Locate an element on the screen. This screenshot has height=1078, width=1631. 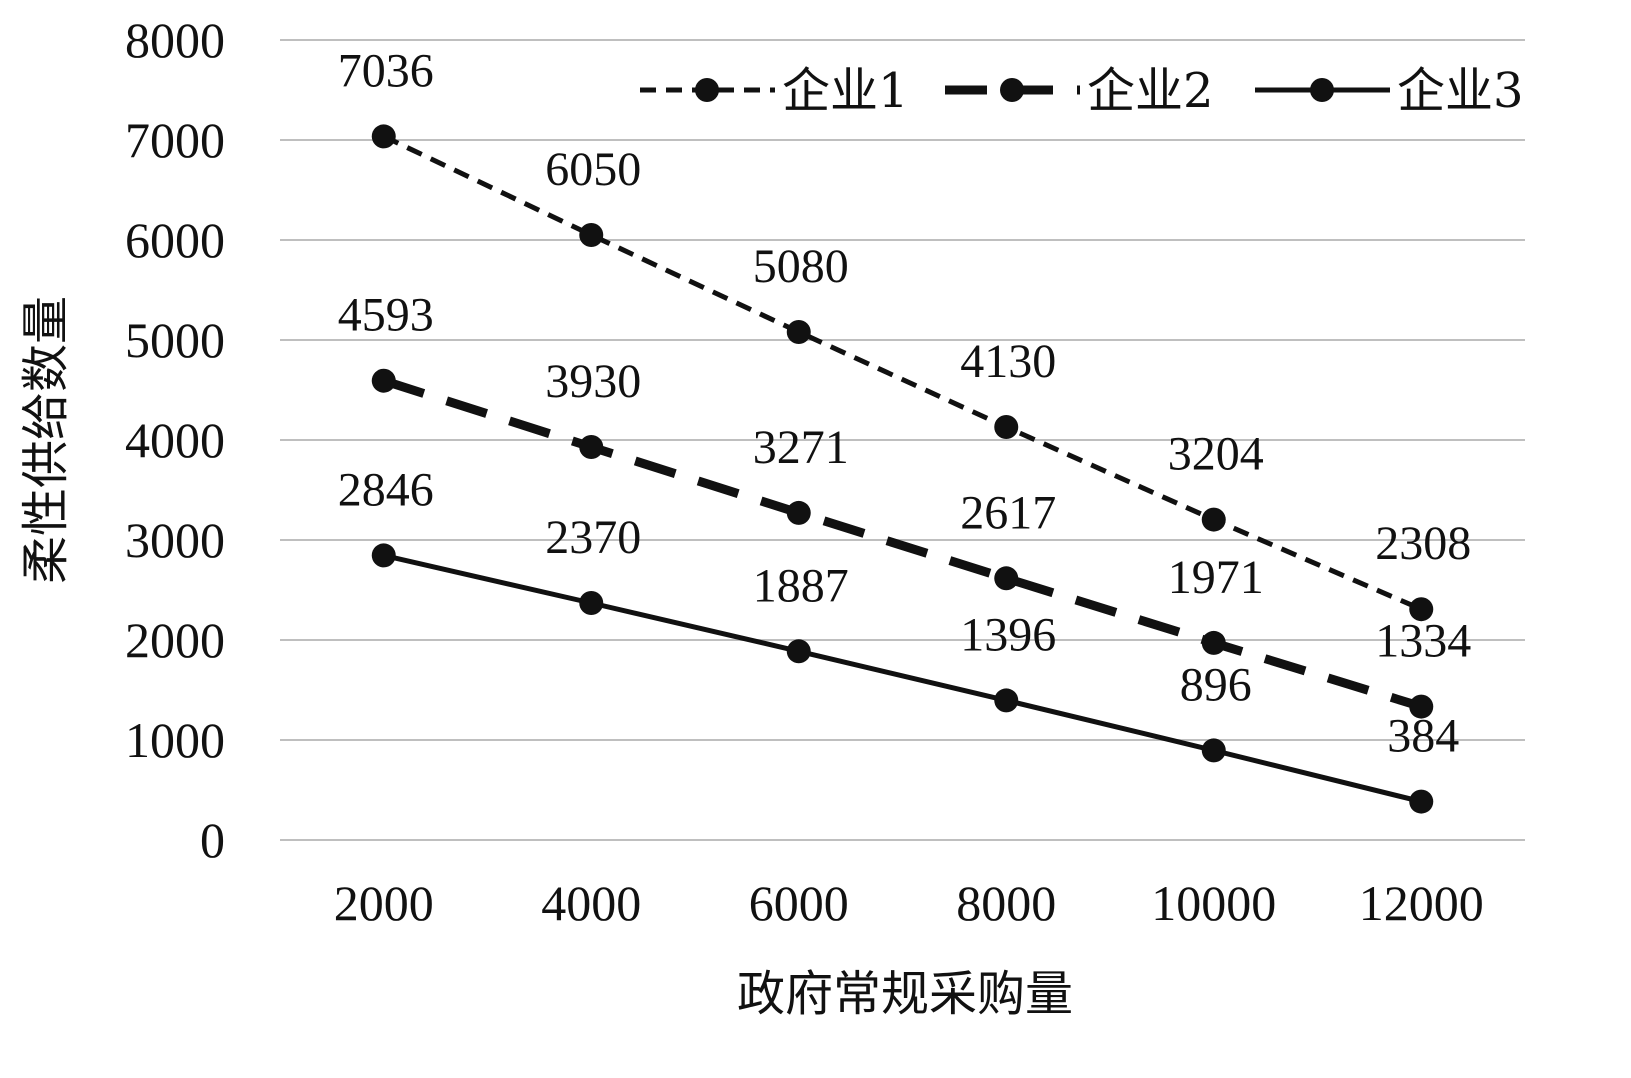
x-tick-label: 6000 is located at coordinates (799, 903).